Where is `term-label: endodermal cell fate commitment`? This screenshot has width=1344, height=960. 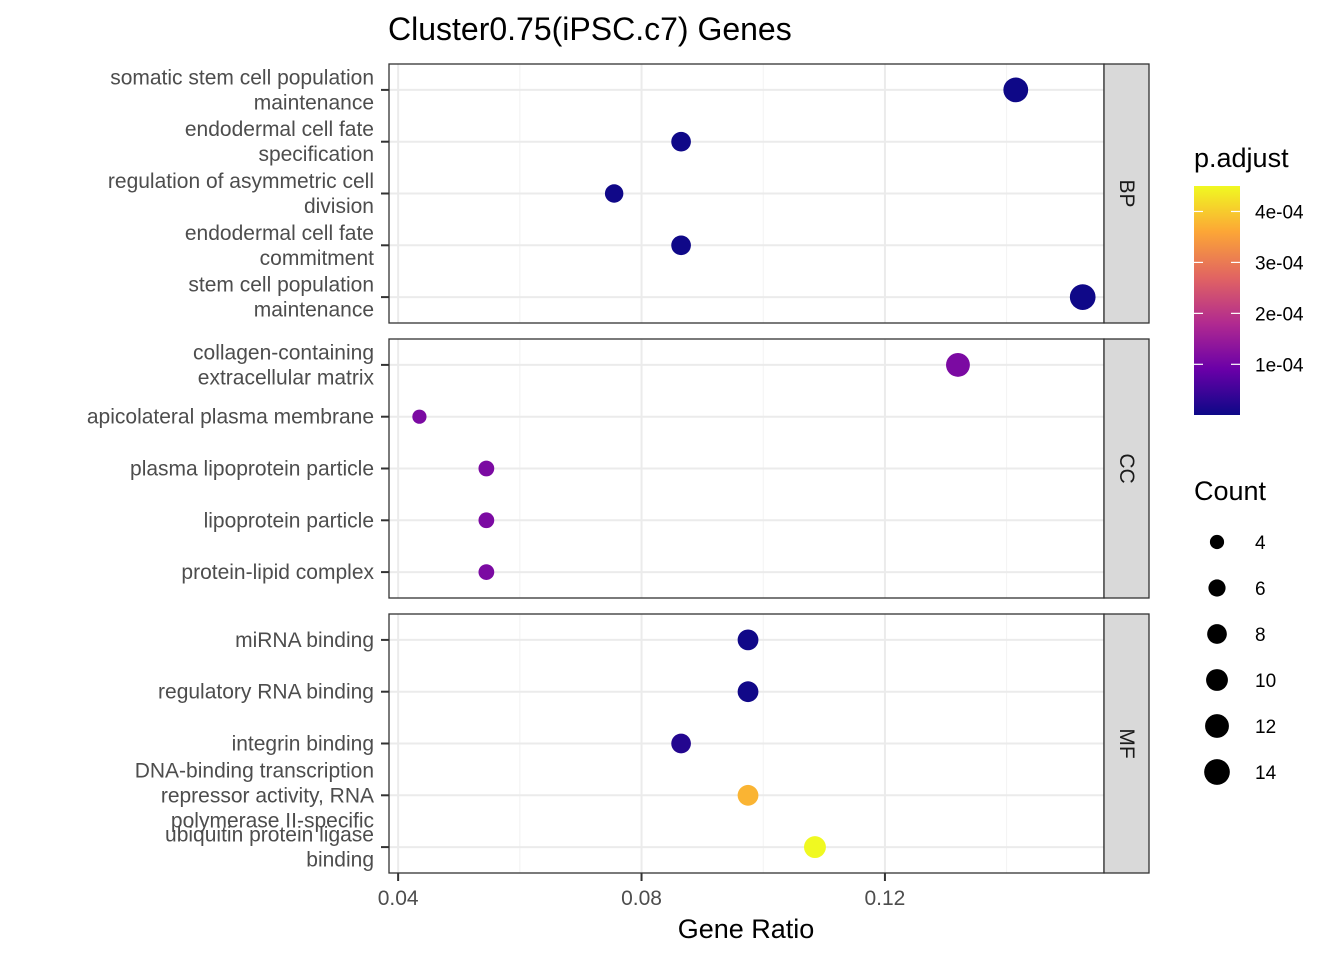
term-label: endodermal cell fate commitment is located at coordinates (279, 246).